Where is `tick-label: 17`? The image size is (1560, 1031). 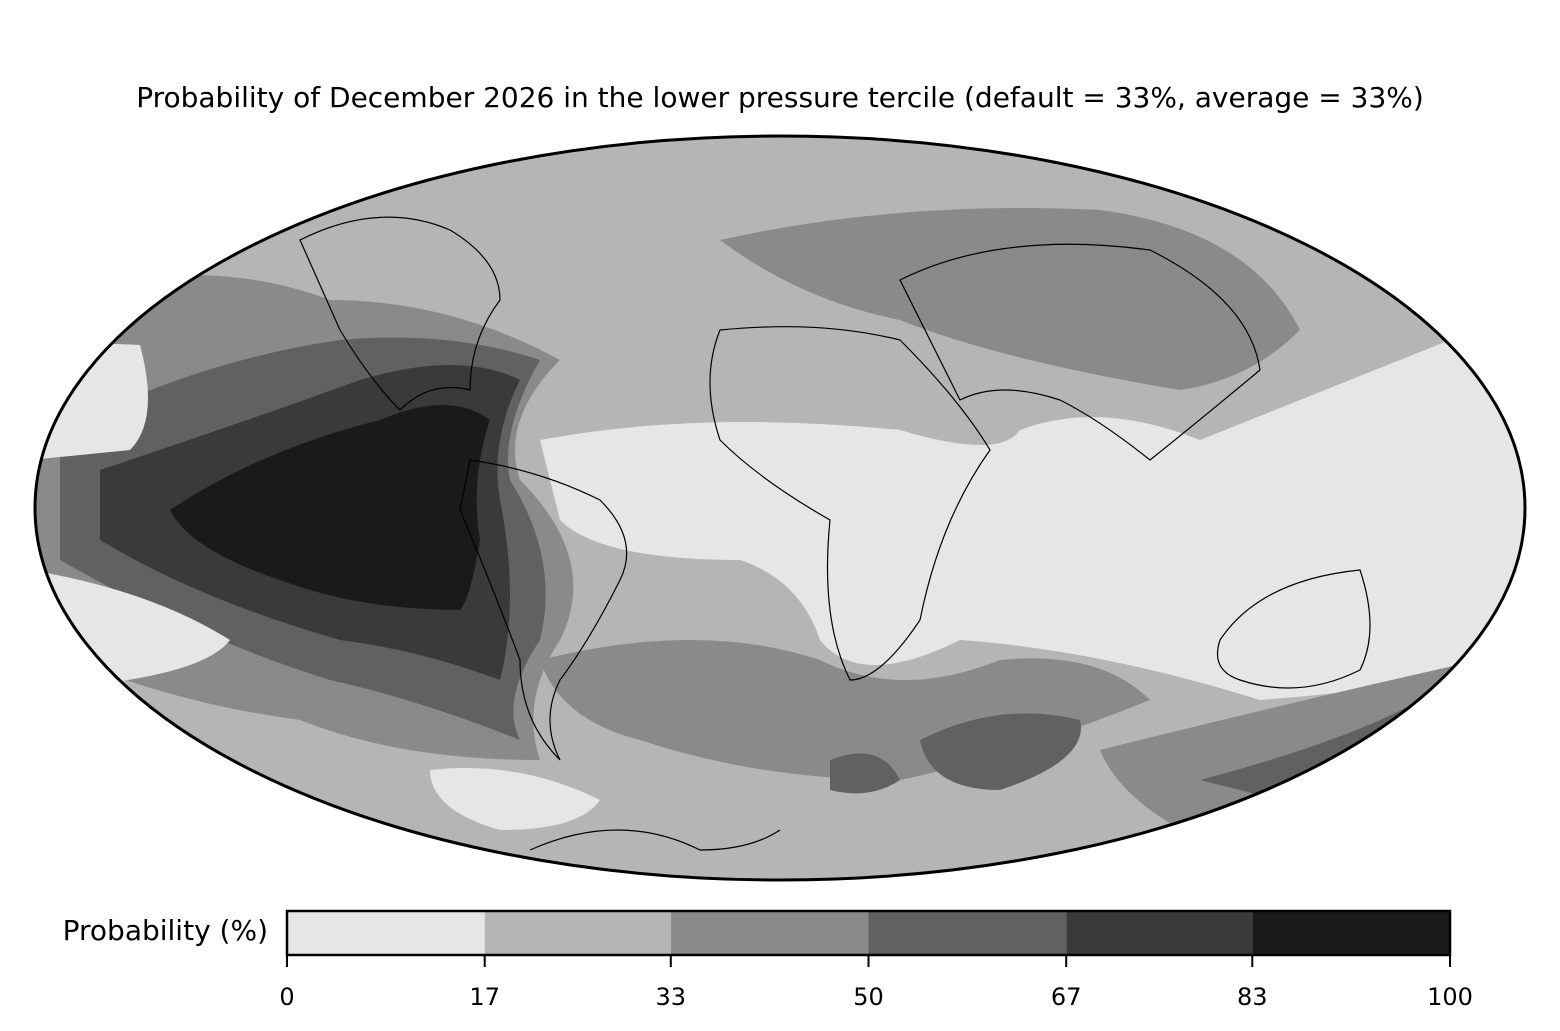 tick-label: 17 is located at coordinates (484, 997).